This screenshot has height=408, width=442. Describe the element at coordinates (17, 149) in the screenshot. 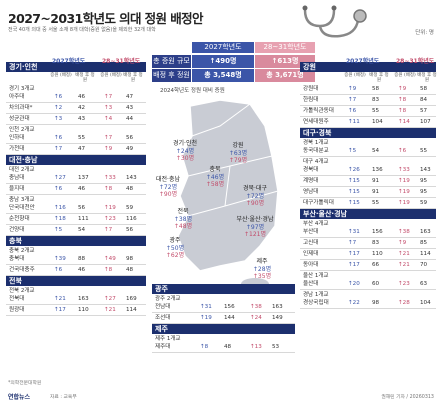

I see `row-name: 가천대` at that location.